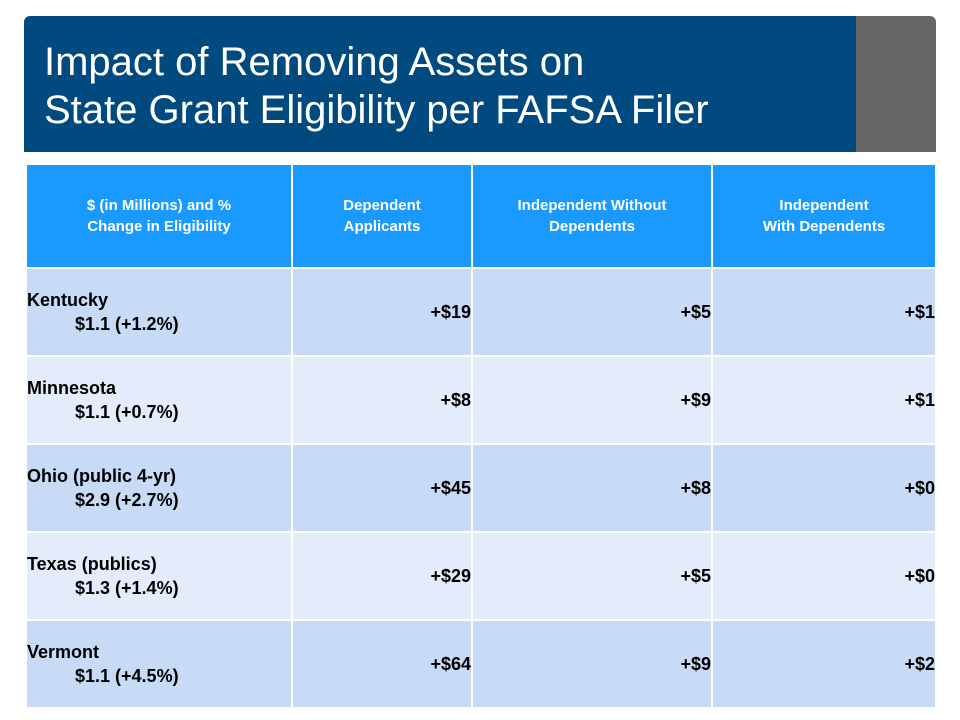 This screenshot has height=720, width=960. What do you see at coordinates (382, 216) in the screenshot?
I see `column-header-dependent: Dependent Applicants` at bounding box center [382, 216].